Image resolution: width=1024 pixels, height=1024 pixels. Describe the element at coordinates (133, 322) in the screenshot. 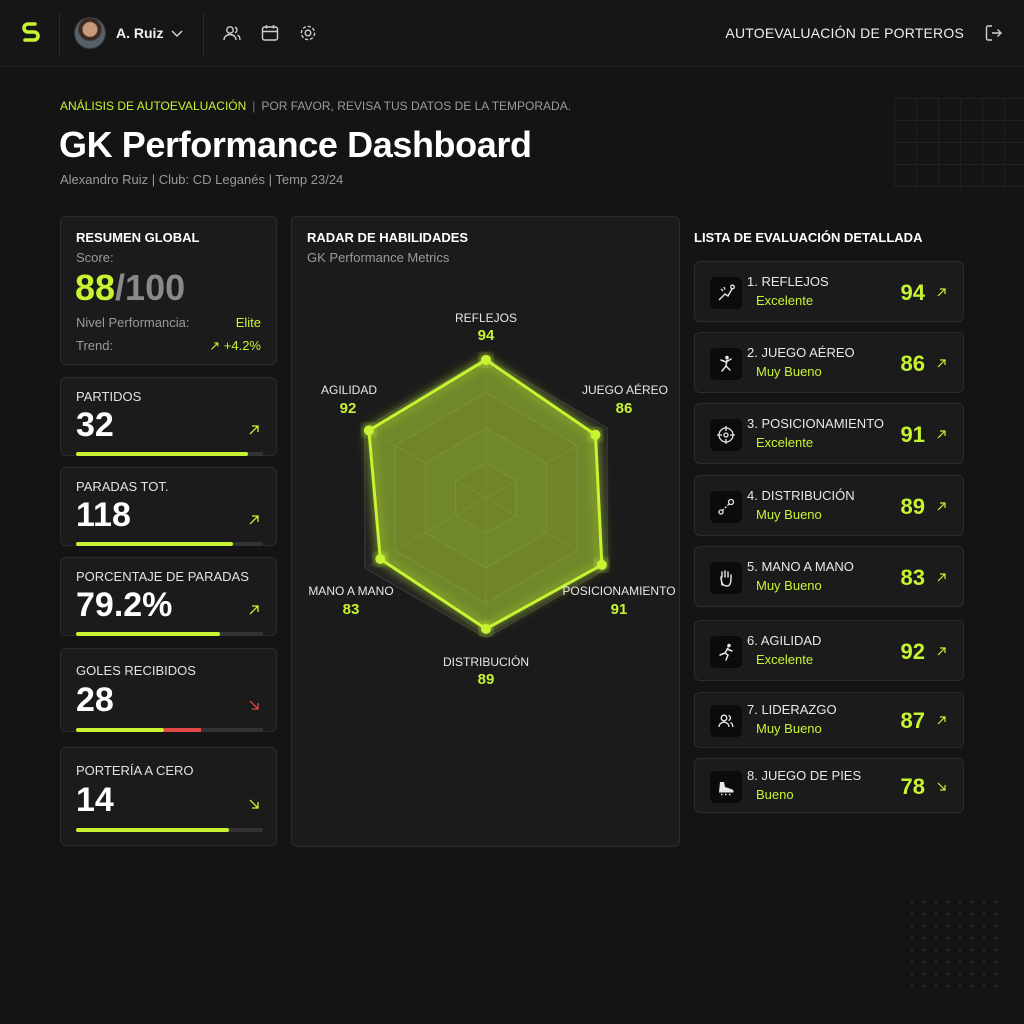

I see `level-label: Nivel Performancia:` at that location.